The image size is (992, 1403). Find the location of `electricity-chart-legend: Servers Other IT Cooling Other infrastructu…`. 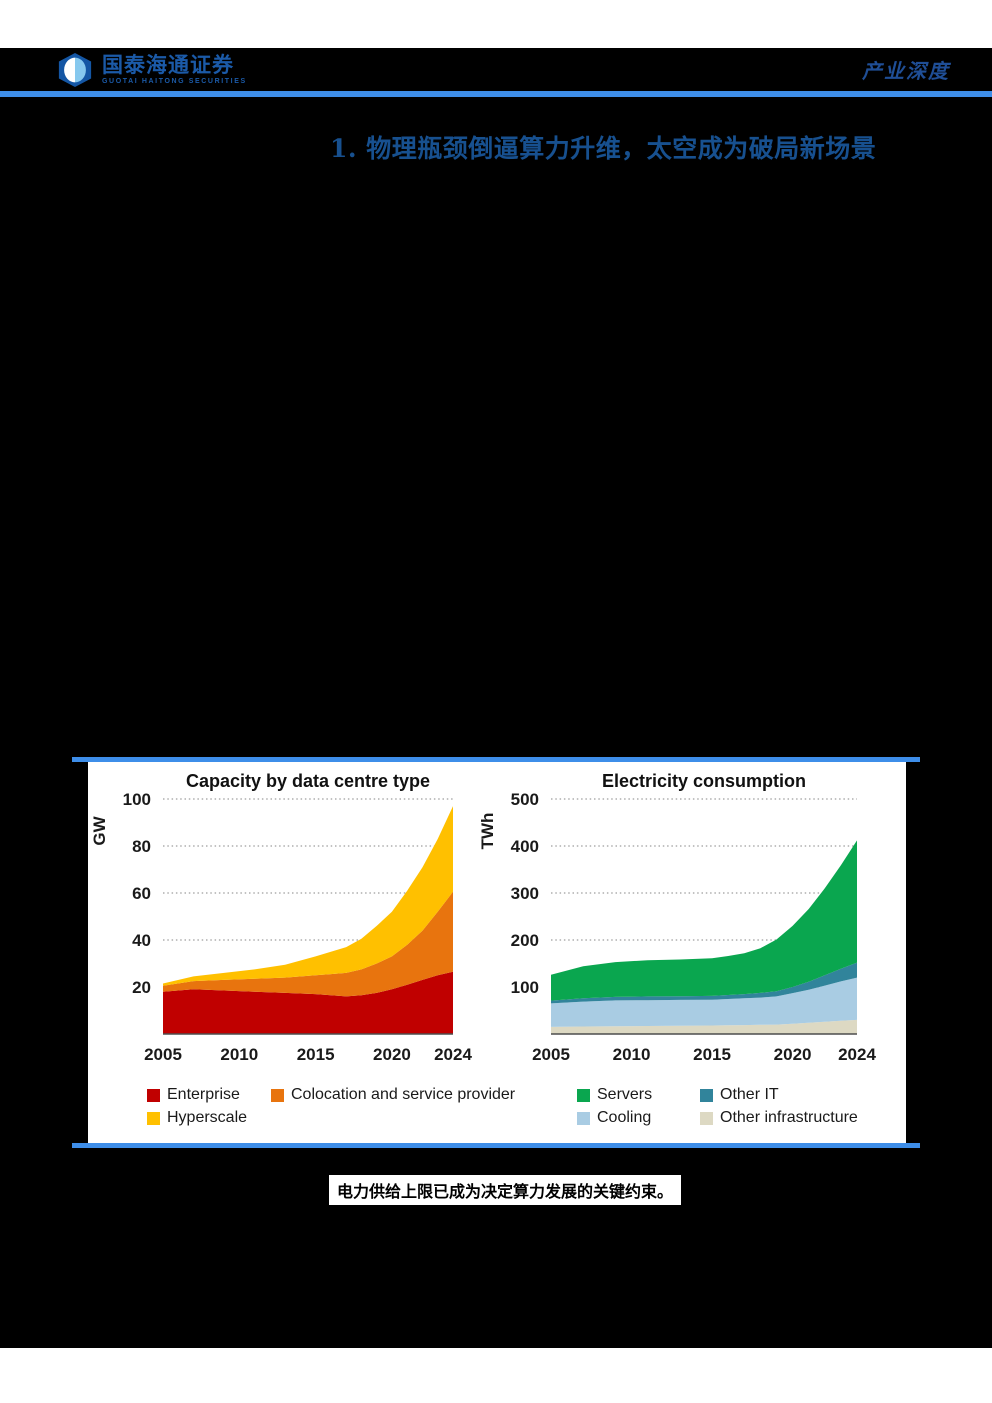

electricity-chart-legend: Servers Other IT Cooling Other infrastructu… is located at coordinates (717, 1109).